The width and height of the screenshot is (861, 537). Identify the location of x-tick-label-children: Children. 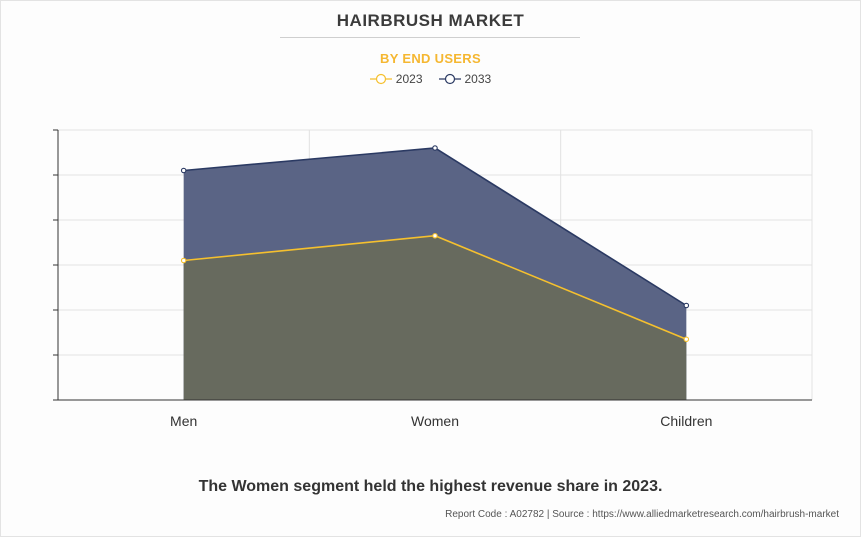
(686, 421).